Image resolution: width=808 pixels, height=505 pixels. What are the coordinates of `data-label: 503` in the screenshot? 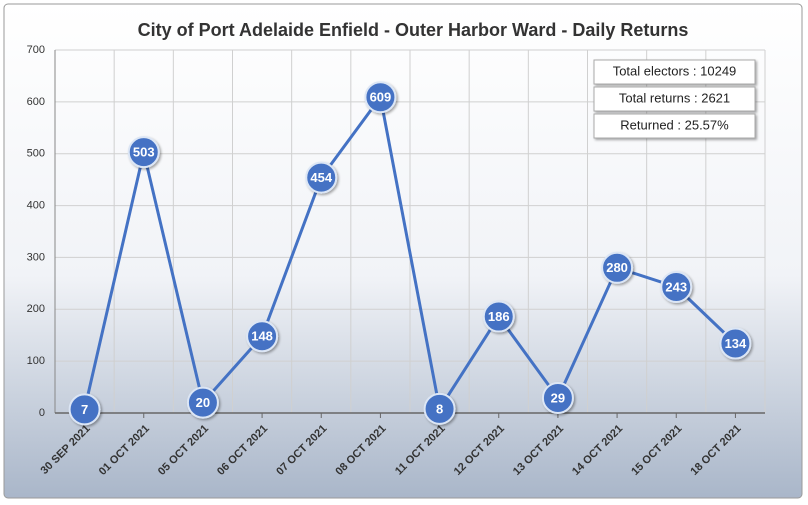 It's located at (144, 152).